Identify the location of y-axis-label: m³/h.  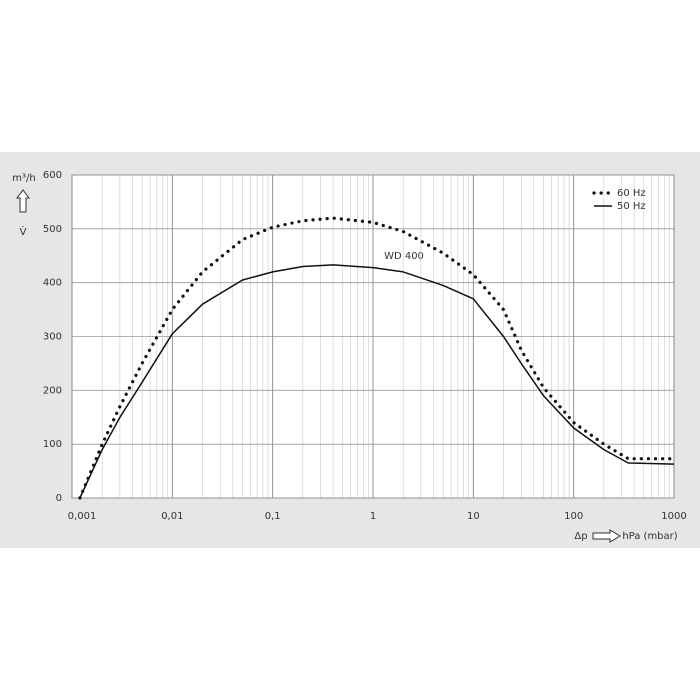
(23, 178).